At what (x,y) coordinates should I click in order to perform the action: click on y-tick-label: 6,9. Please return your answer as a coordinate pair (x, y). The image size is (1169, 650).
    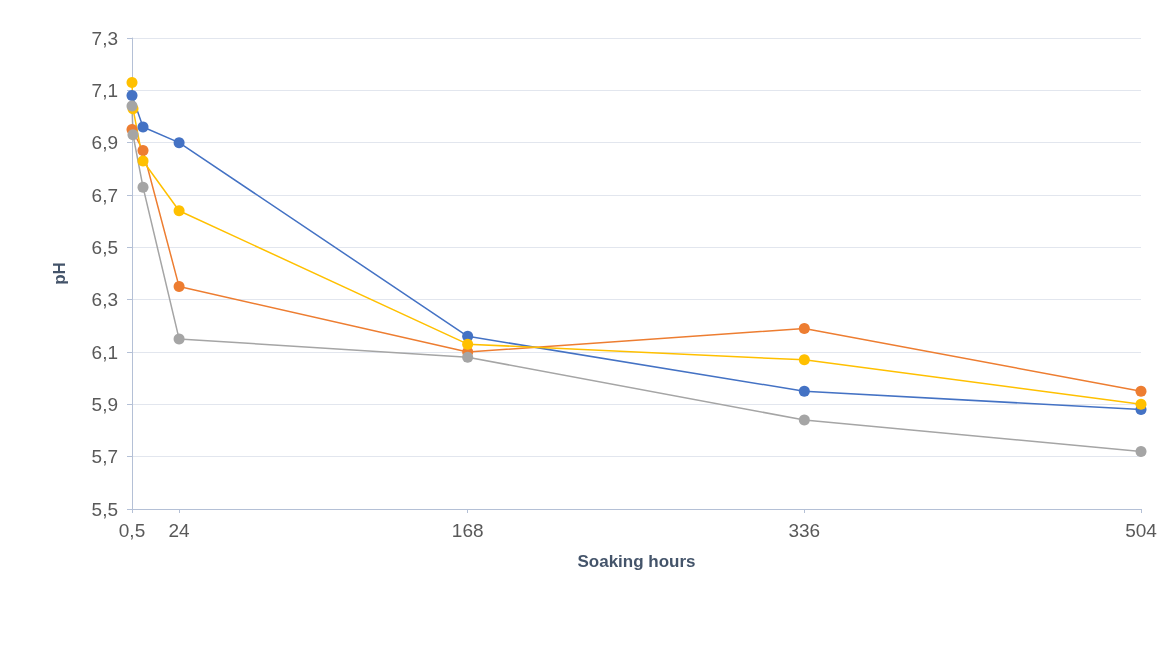
    Looking at the image, I should click on (104, 143).